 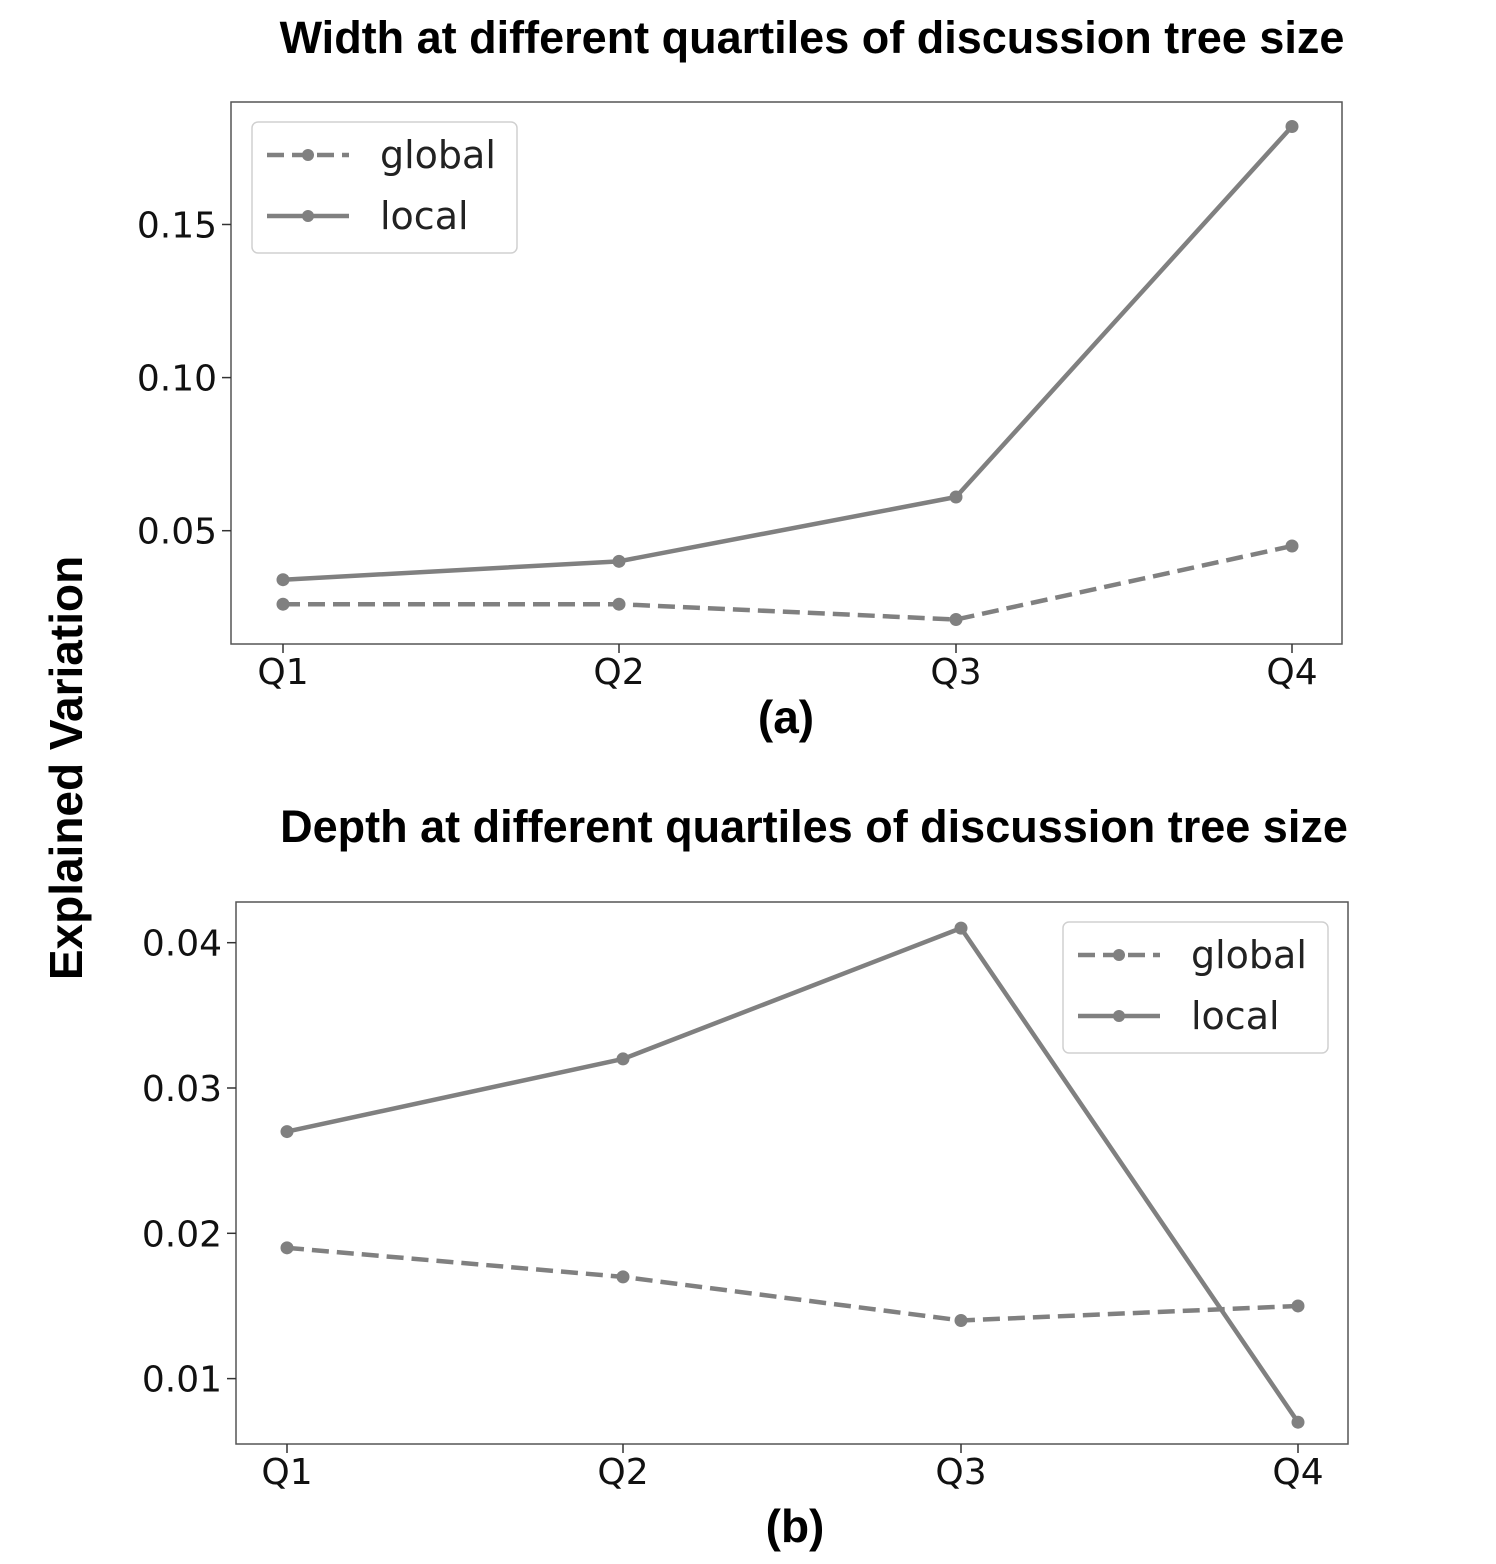 What do you see at coordinates (182, 1380) in the screenshot?
I see `y-tick-label: 0.01` at bounding box center [182, 1380].